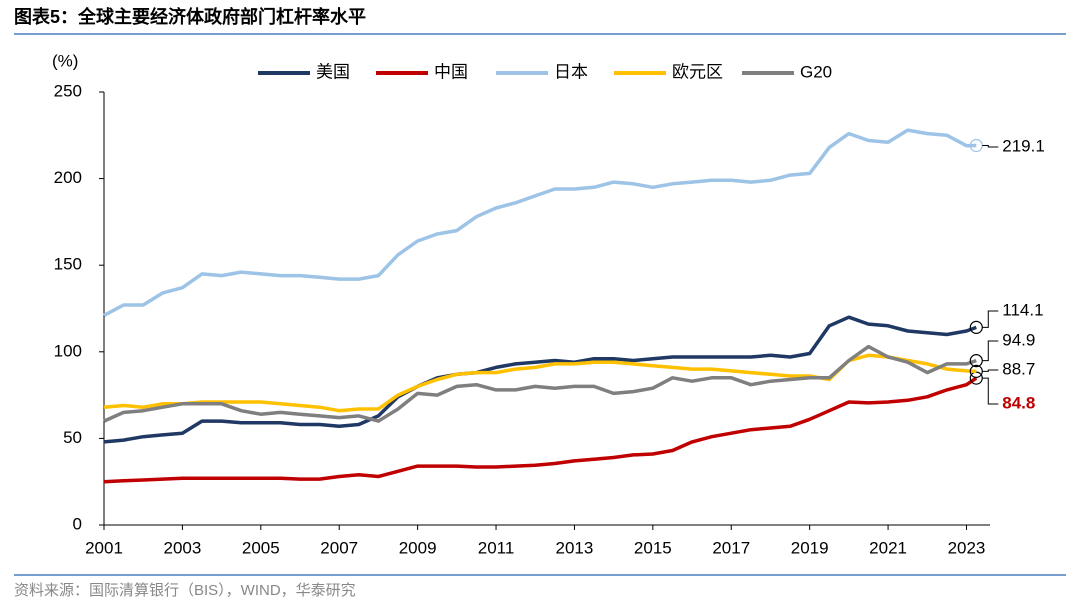 This screenshot has height=614, width=1080. I want to click on y-tick-label: 100, so click(68, 350).